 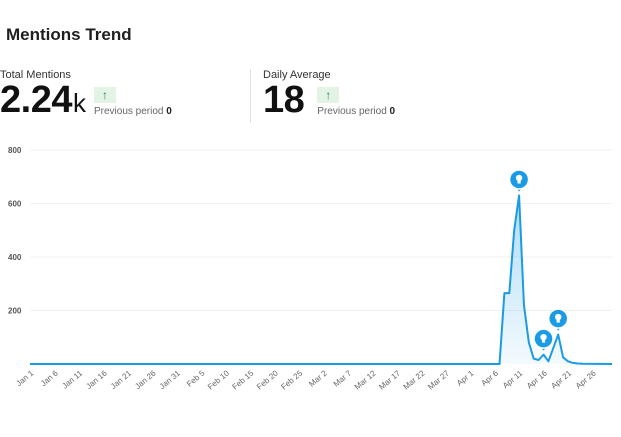 What do you see at coordinates (15, 257) in the screenshot?
I see `y-tick-label: 400` at bounding box center [15, 257].